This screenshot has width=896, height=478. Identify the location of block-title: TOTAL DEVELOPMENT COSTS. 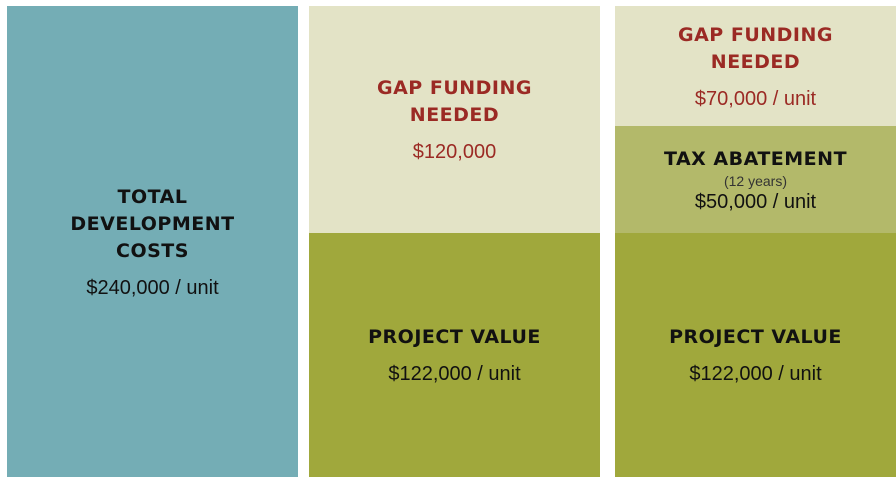
(152, 223).